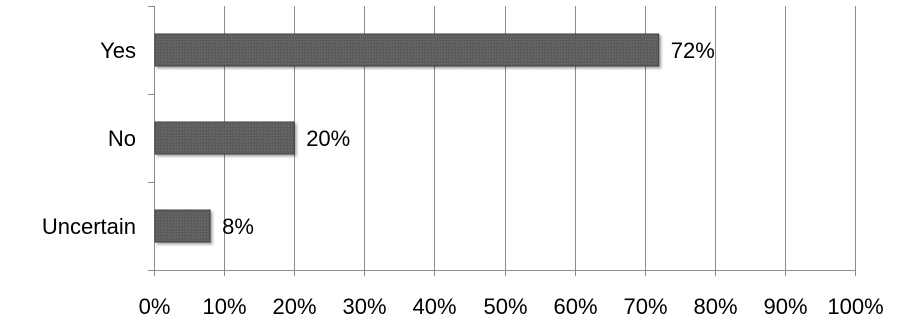 The width and height of the screenshot is (909, 327). What do you see at coordinates (224, 306) in the screenshot?
I see `x-tick-label-10: 10%` at bounding box center [224, 306].